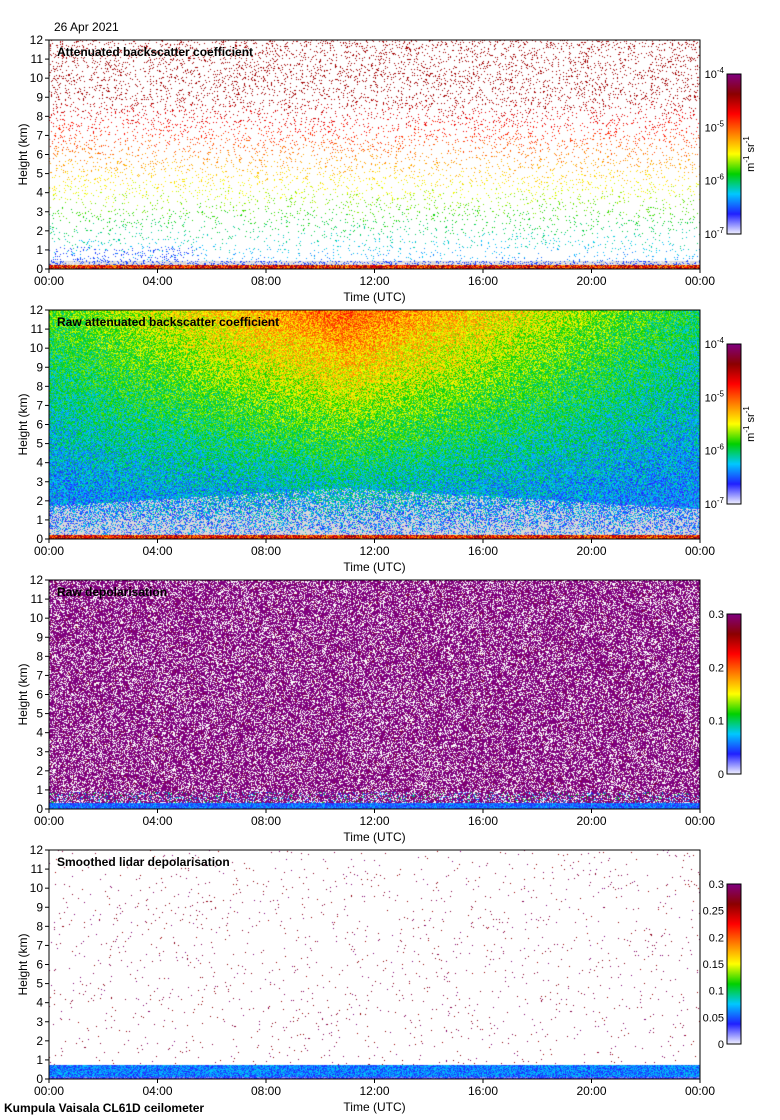  I want to click on colorbar-unit-label: m-1 sr-1, so click(749, 154).